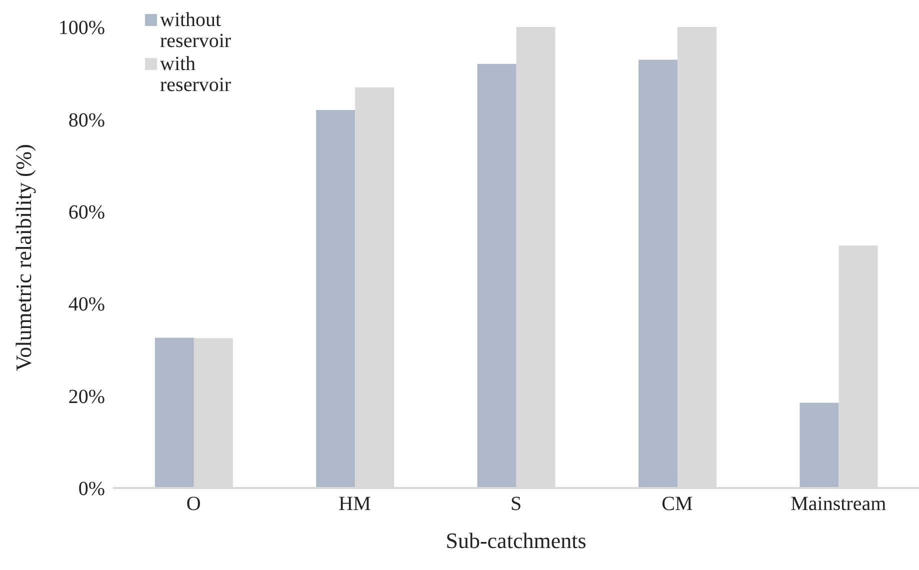 The width and height of the screenshot is (919, 570). Describe the element at coordinates (355, 504) in the screenshot. I see `x-tick-label: HM` at that location.